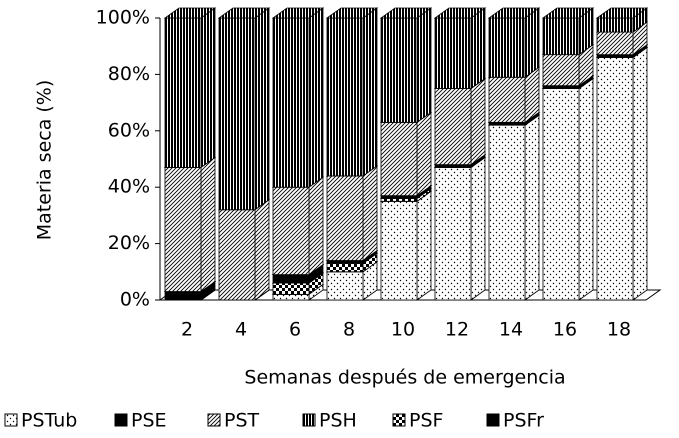  What do you see at coordinates (135, 300) in the screenshot?
I see `y-tick-label: 0%` at bounding box center [135, 300].